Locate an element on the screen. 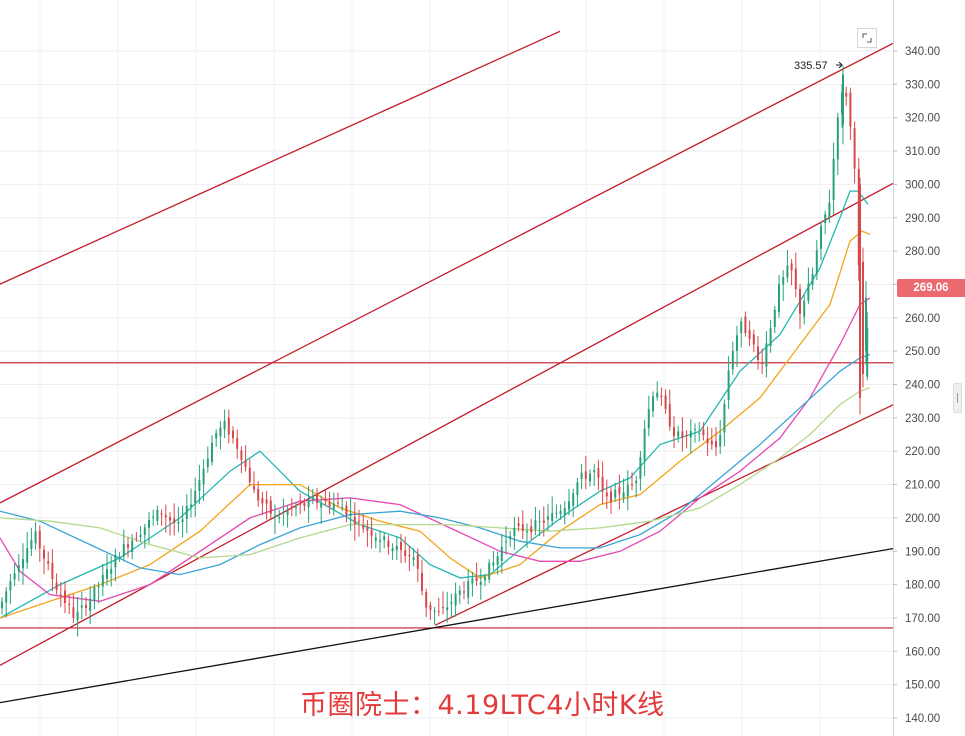 This screenshot has height=736, width=965. y-axis-tick-label: 290.00 is located at coordinates (922, 219).